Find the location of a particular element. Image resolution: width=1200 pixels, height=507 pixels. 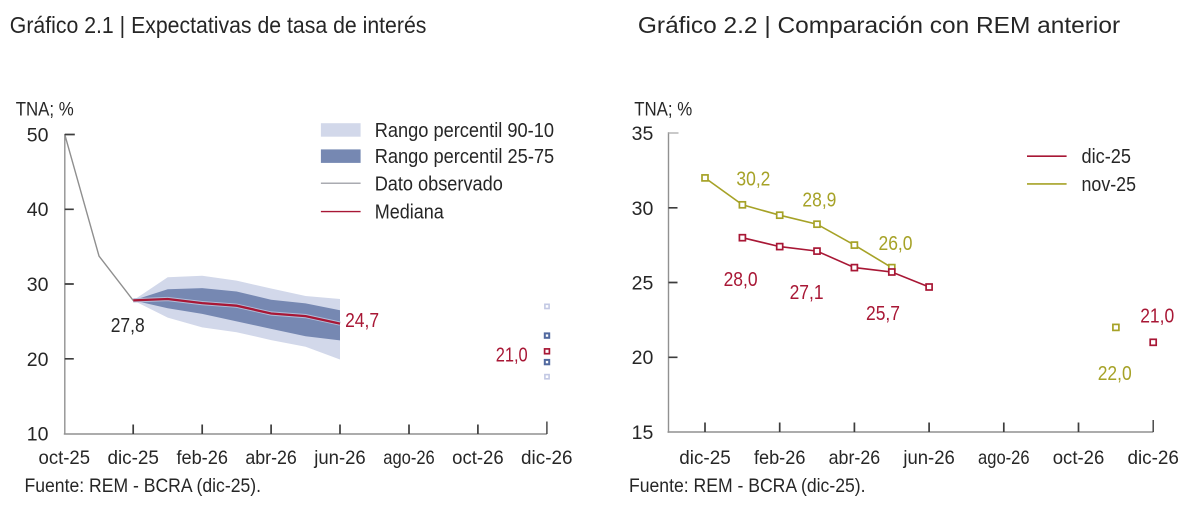

svg-text: 22,0 is located at coordinates (1115, 373).